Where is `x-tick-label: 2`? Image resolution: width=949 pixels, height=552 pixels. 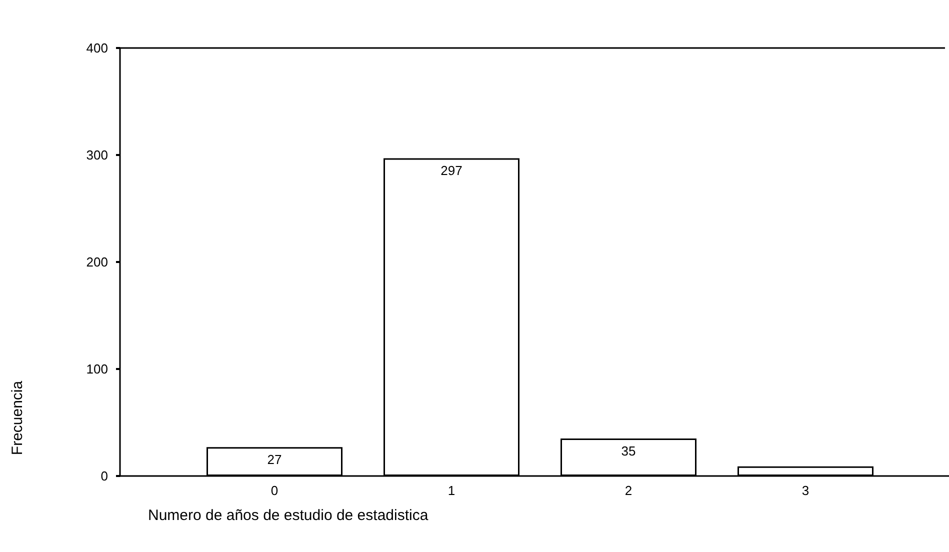
x-tick-label: 2 is located at coordinates (628, 490).